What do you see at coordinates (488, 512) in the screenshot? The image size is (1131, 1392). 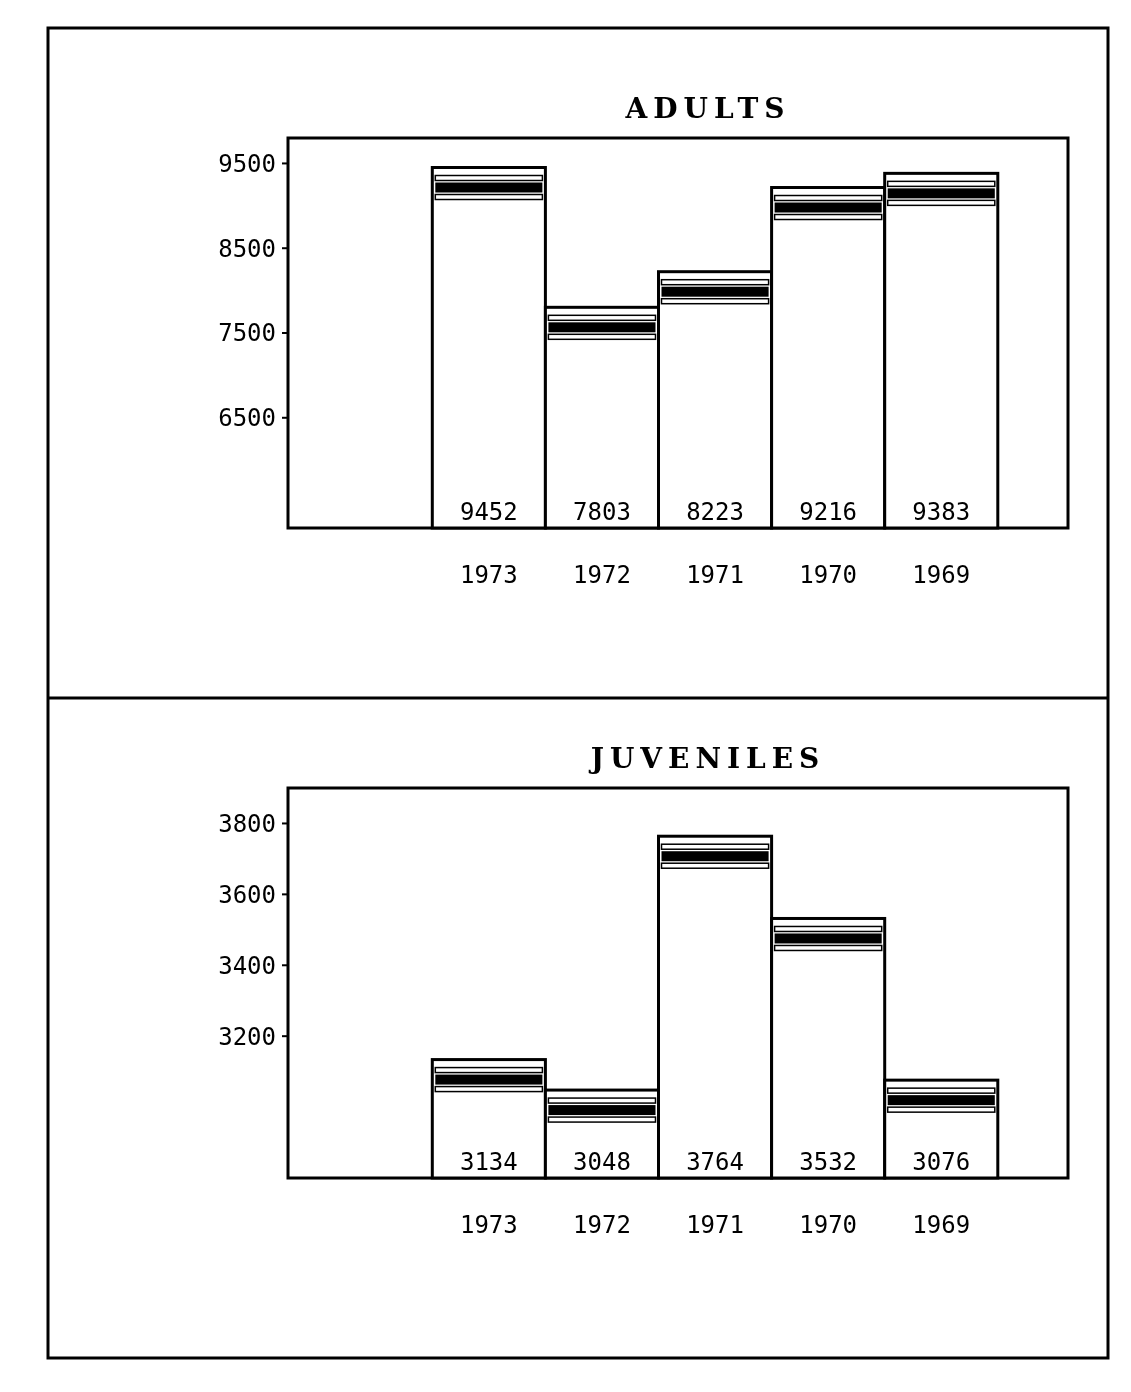 I see `data-label: 9452` at bounding box center [488, 512].